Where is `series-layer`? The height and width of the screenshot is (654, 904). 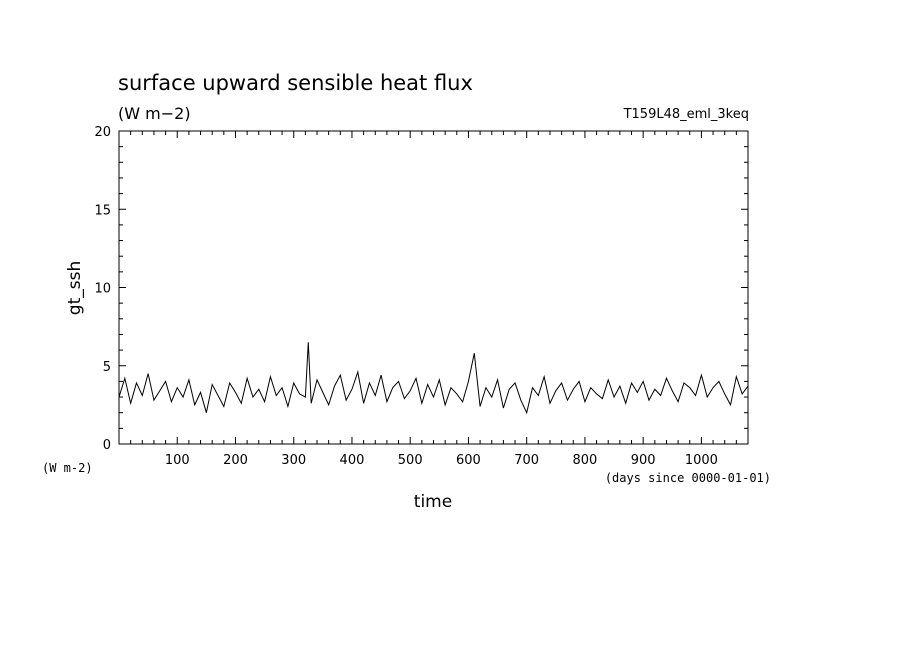 series-layer is located at coordinates (433, 378).